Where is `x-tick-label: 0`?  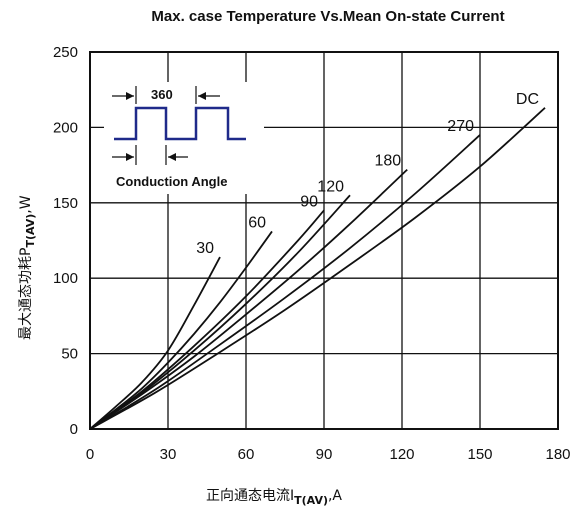 x-tick-label: 0 is located at coordinates (90, 454).